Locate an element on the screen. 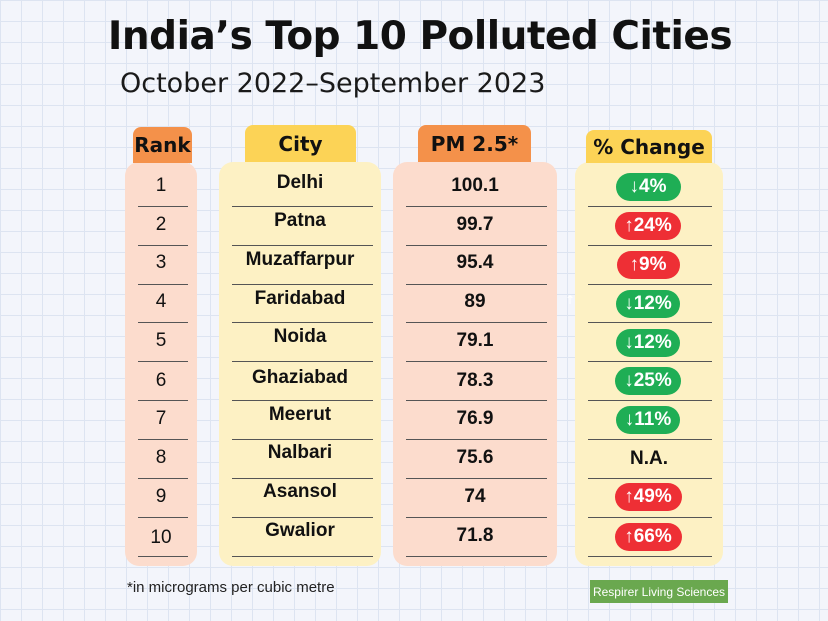 This screenshot has height=621, width=828. change-badge: ↑9% is located at coordinates (648, 265).